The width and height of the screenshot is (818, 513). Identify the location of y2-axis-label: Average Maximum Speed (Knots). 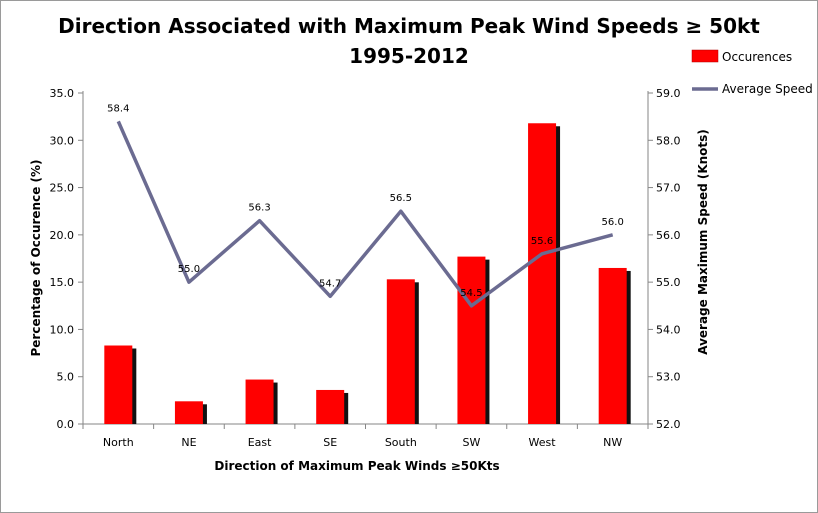
(703, 242).